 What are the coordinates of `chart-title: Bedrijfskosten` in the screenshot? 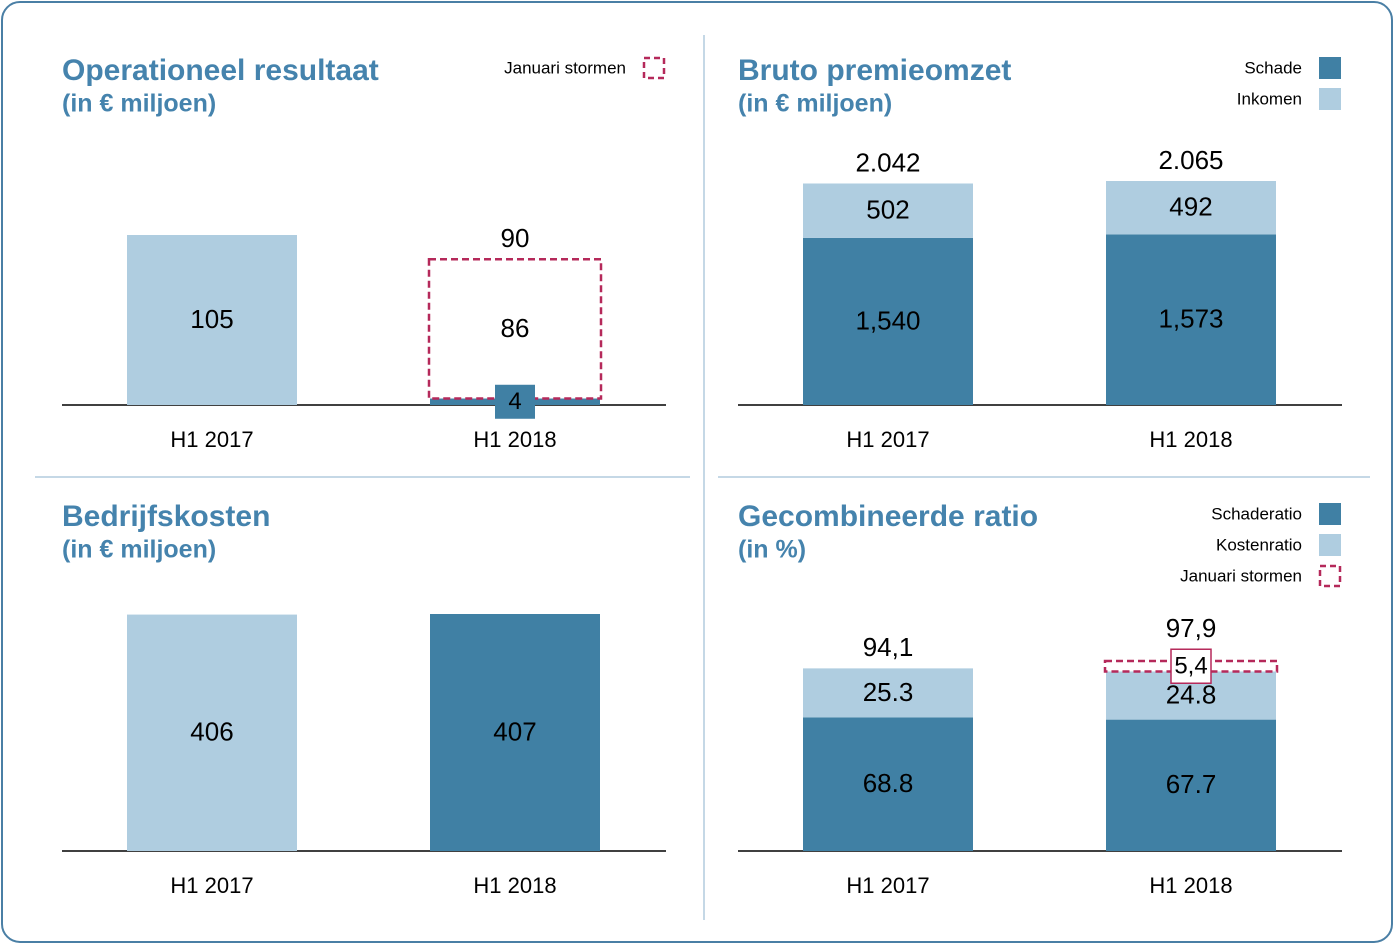 It's located at (166, 516).